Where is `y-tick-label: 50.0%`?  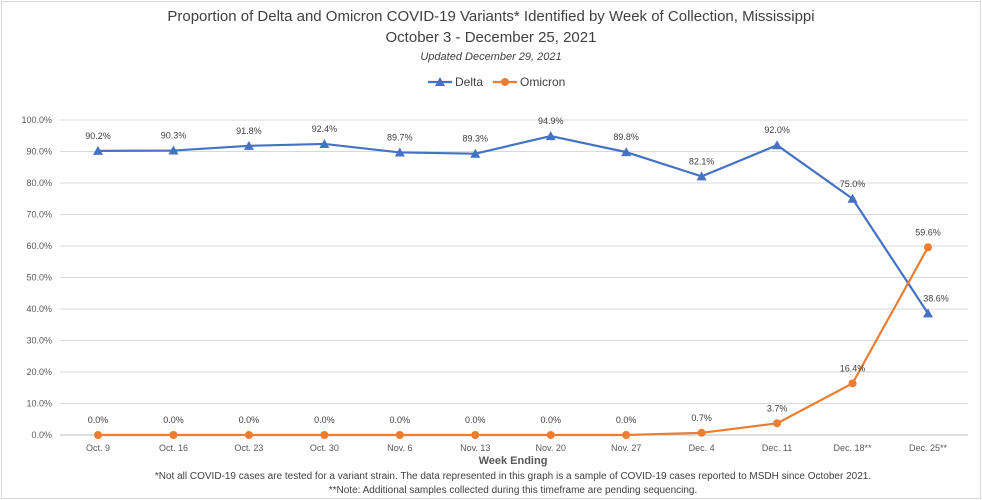 y-tick-label: 50.0% is located at coordinates (39, 278).